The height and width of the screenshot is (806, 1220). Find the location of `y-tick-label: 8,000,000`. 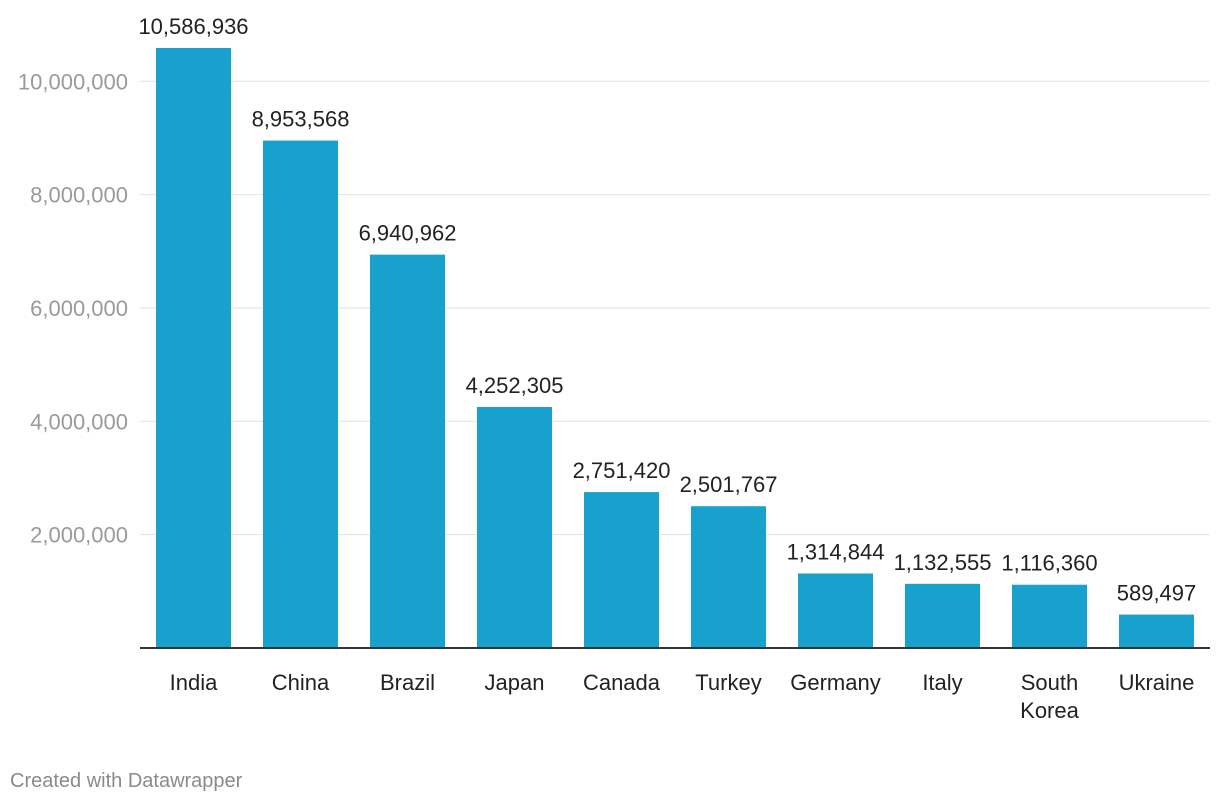

y-tick-label: 8,000,000 is located at coordinates (79, 195).